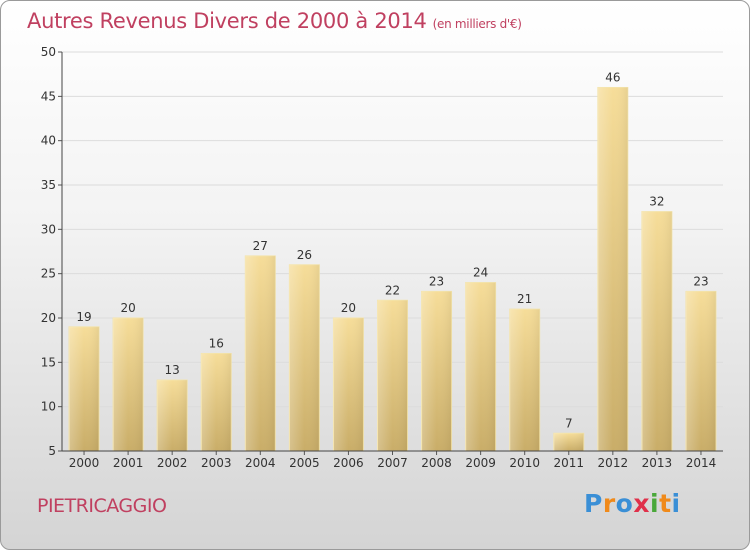  What do you see at coordinates (700, 371) in the screenshot?
I see `bar-shade-2014` at bounding box center [700, 371].